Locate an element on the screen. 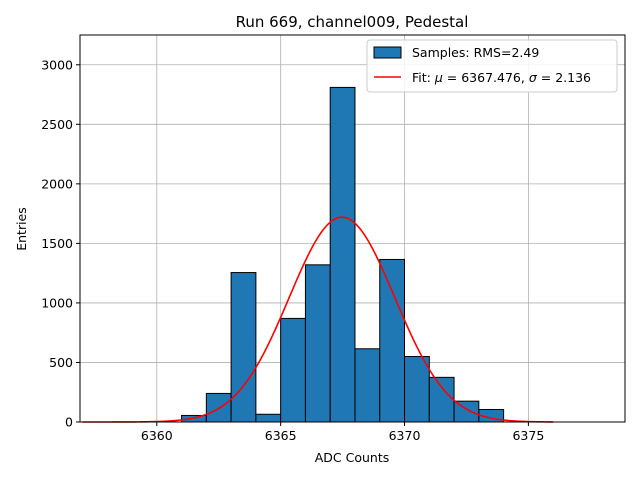  x-tick-label: 6365 is located at coordinates (281, 435).